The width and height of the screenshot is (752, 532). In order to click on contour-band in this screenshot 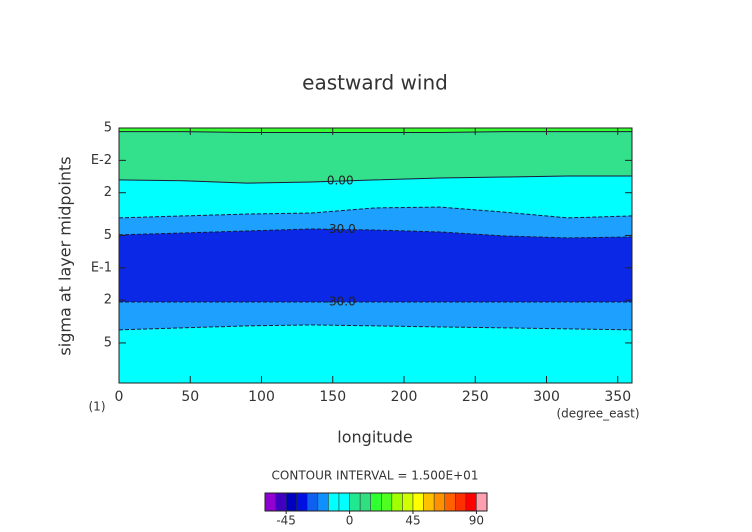, I will do `click(375, 353)`.